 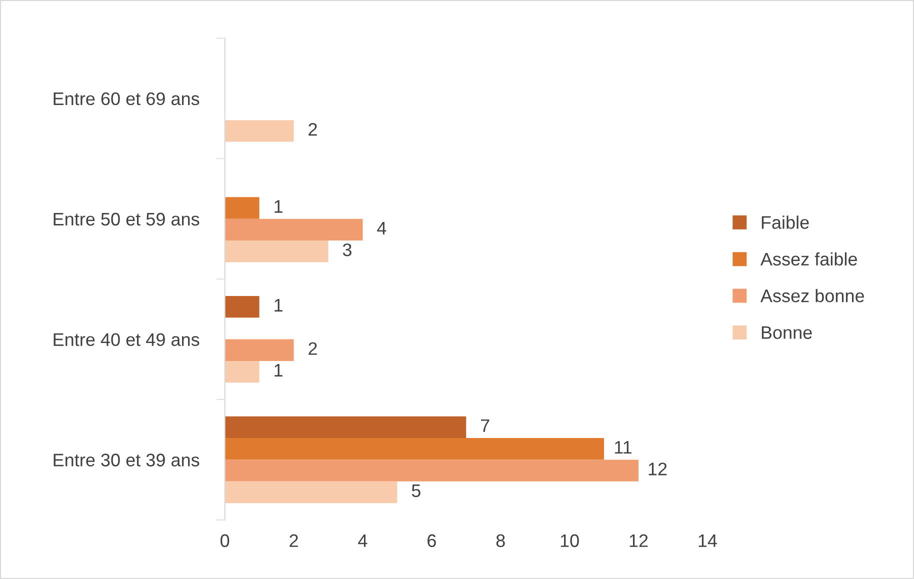 What do you see at coordinates (127, 99) in the screenshot?
I see `y-tick-label: Entre 60 et 69 ans` at bounding box center [127, 99].